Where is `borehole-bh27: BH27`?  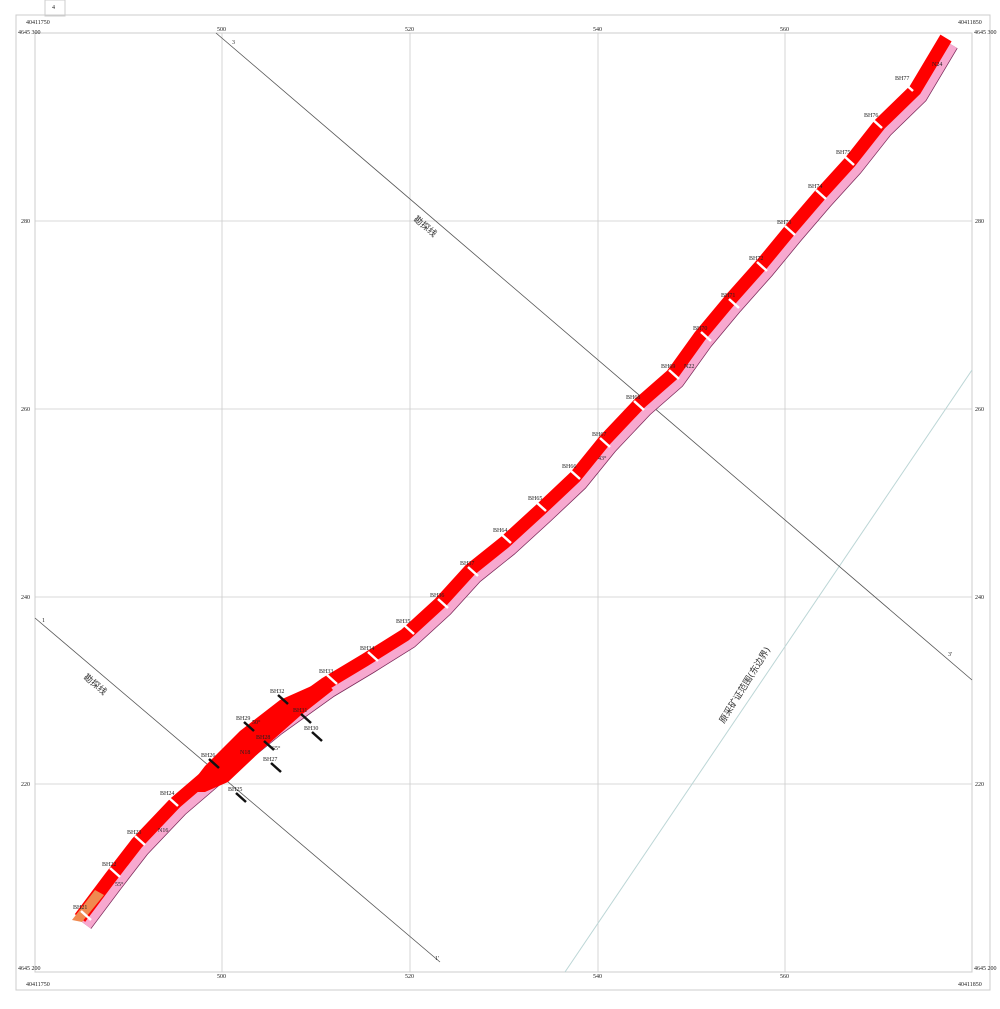 borehole-bh27: BH27 is located at coordinates (272, 765).